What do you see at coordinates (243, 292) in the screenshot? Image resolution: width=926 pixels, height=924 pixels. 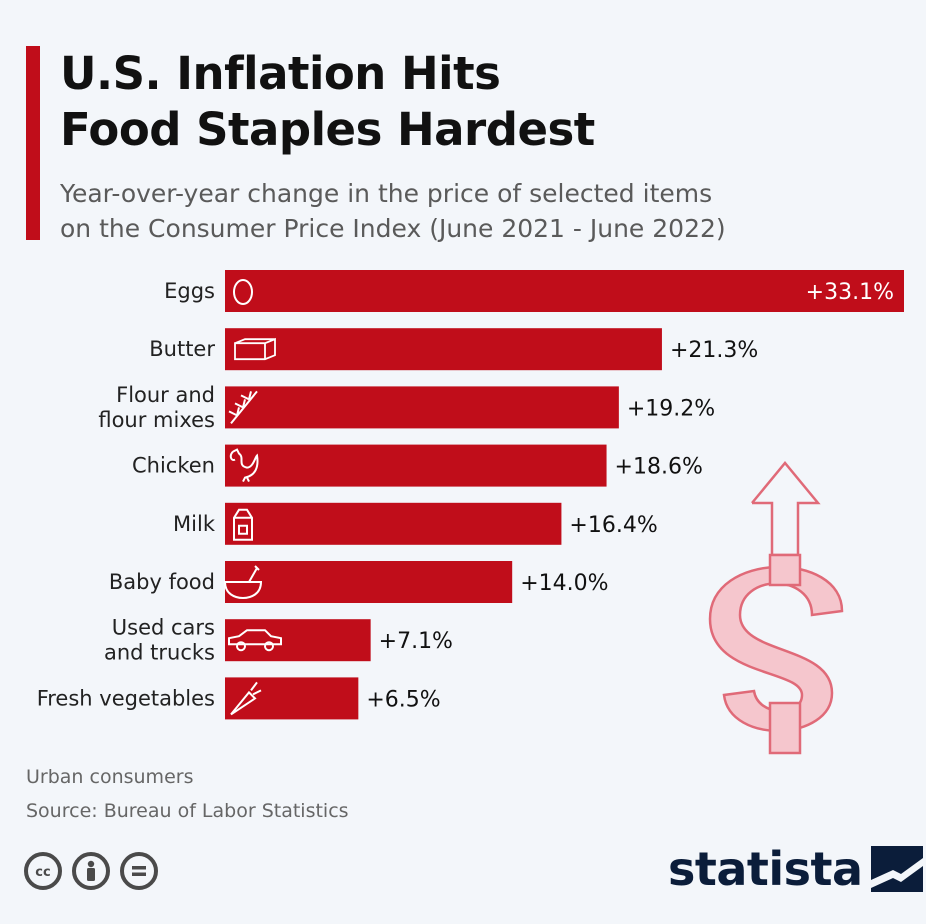 I see `egg-icon` at bounding box center [243, 292].